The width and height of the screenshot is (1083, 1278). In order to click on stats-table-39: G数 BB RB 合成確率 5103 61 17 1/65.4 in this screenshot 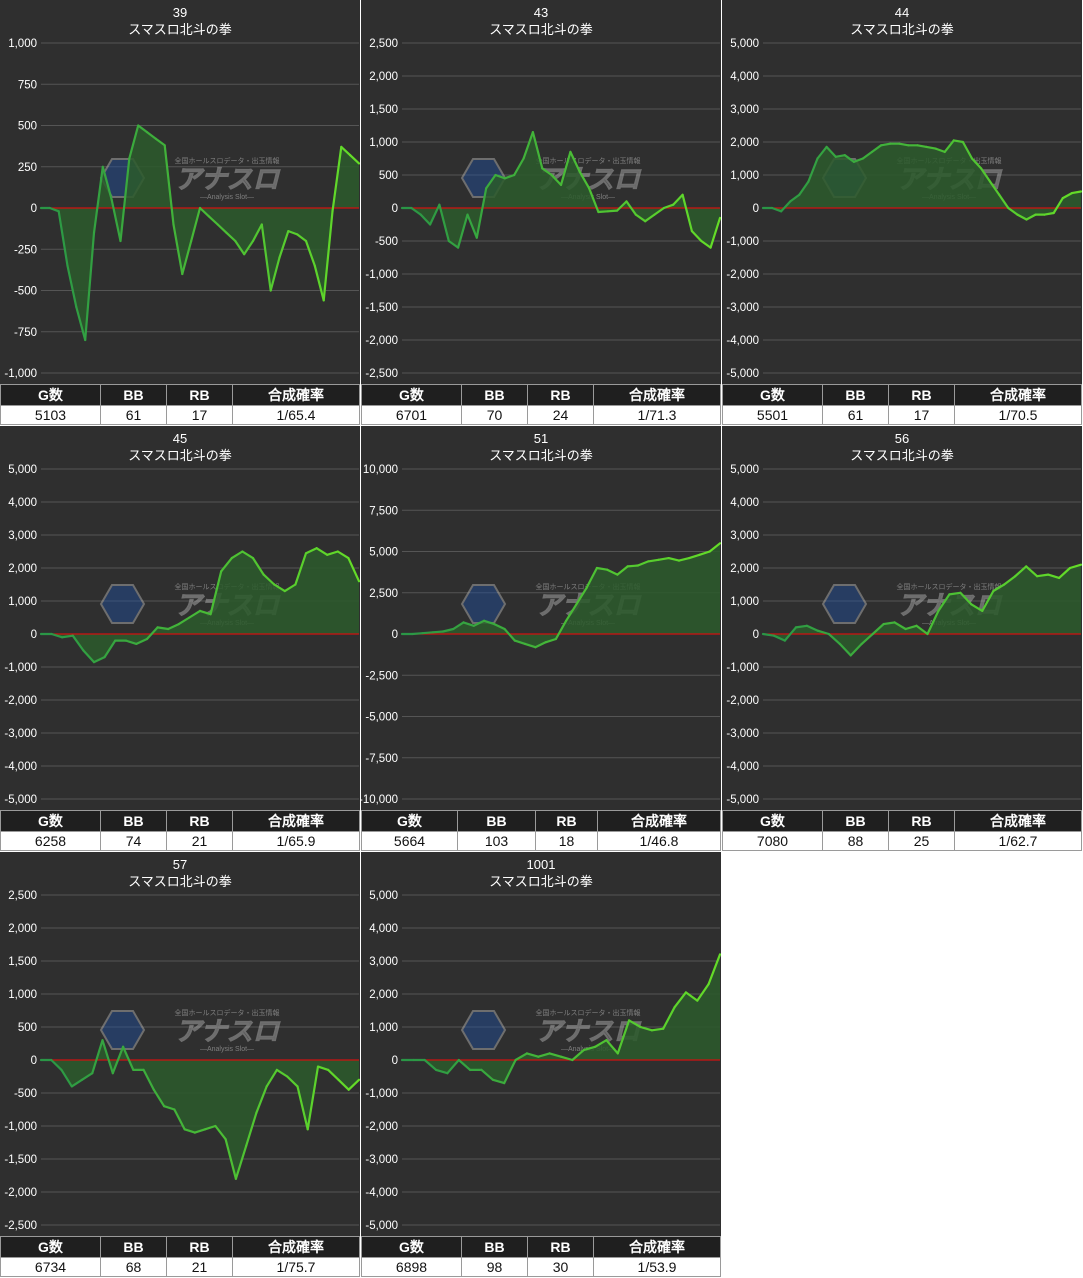, I will do `click(180, 404)`.